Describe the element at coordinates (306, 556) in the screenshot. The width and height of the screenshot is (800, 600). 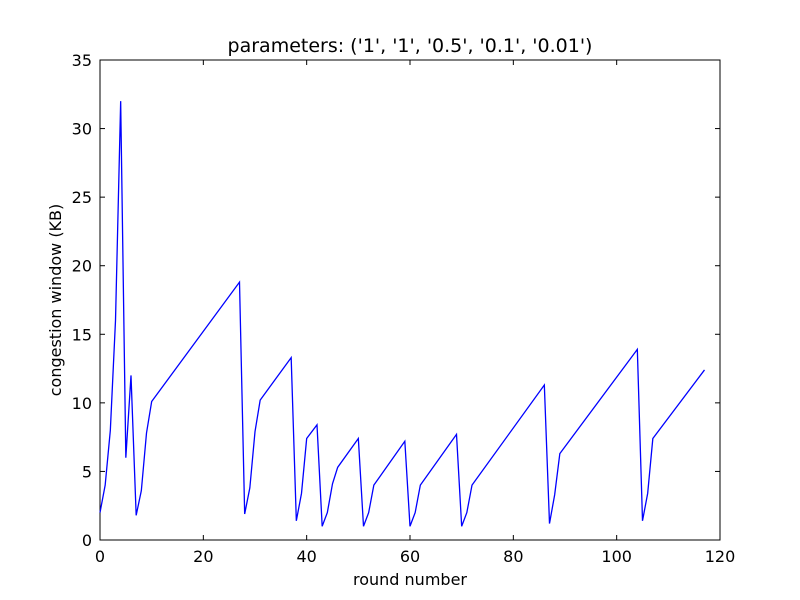
I see `x-tick-label: 40` at that location.